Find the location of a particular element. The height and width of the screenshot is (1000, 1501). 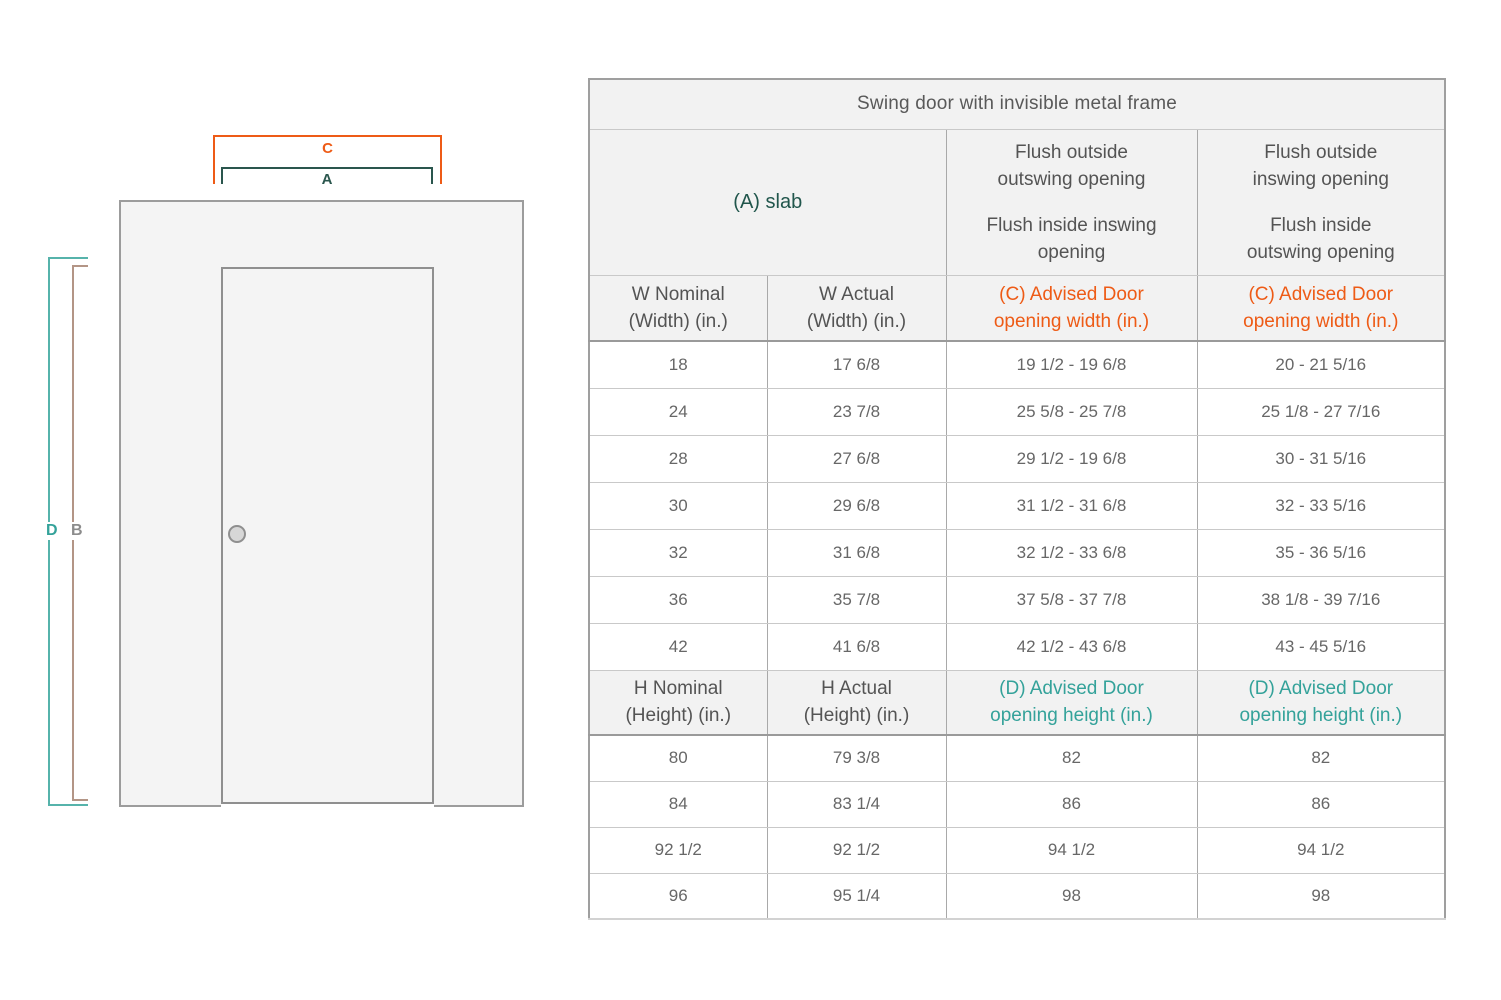

table-cell: 42 1/2 - 43 6/8 is located at coordinates (1071, 646).